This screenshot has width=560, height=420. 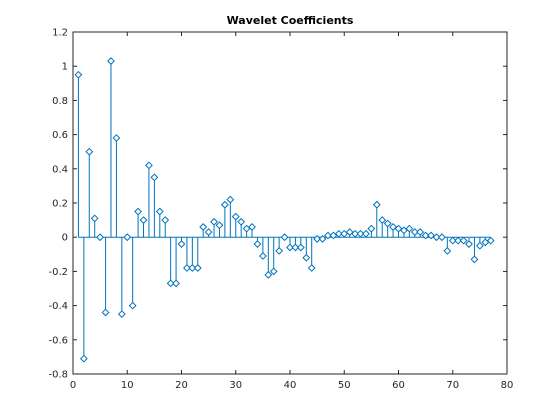 I want to click on x-tick-label: 30, so click(x=235, y=385).